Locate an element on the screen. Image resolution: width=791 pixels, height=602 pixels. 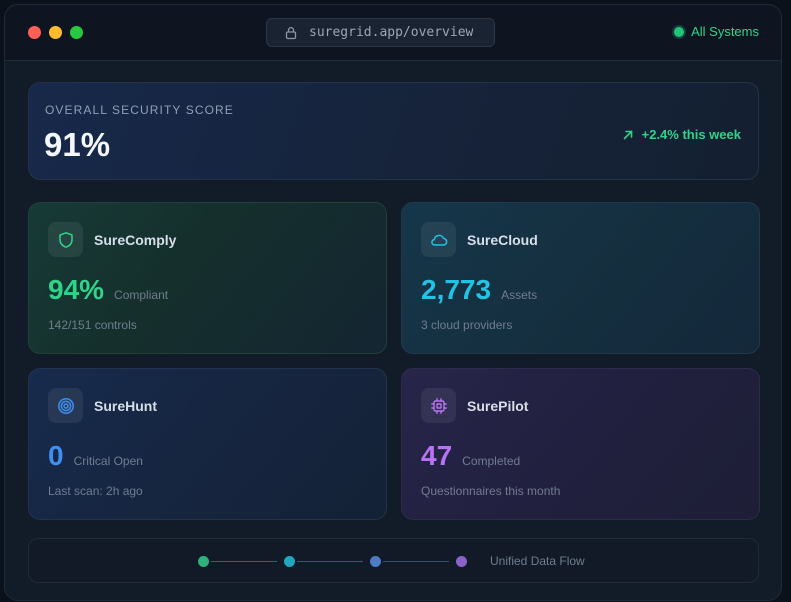
chip-icon is located at coordinates (438, 405).